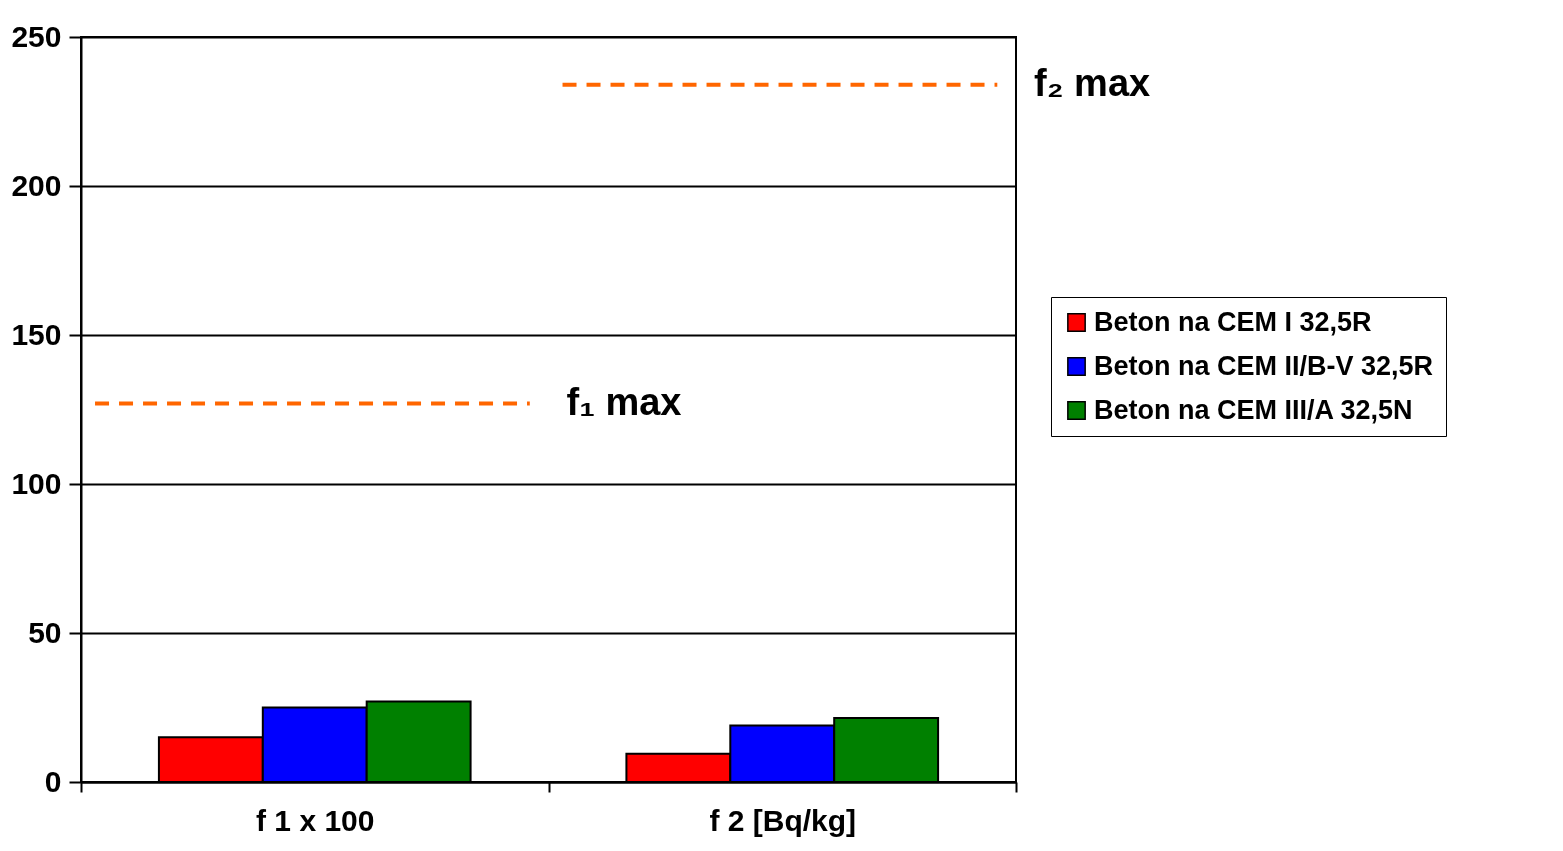 This screenshot has height=851, width=1563. I want to click on x-tick-label: f 2 [Bq/kg], so click(783, 820).